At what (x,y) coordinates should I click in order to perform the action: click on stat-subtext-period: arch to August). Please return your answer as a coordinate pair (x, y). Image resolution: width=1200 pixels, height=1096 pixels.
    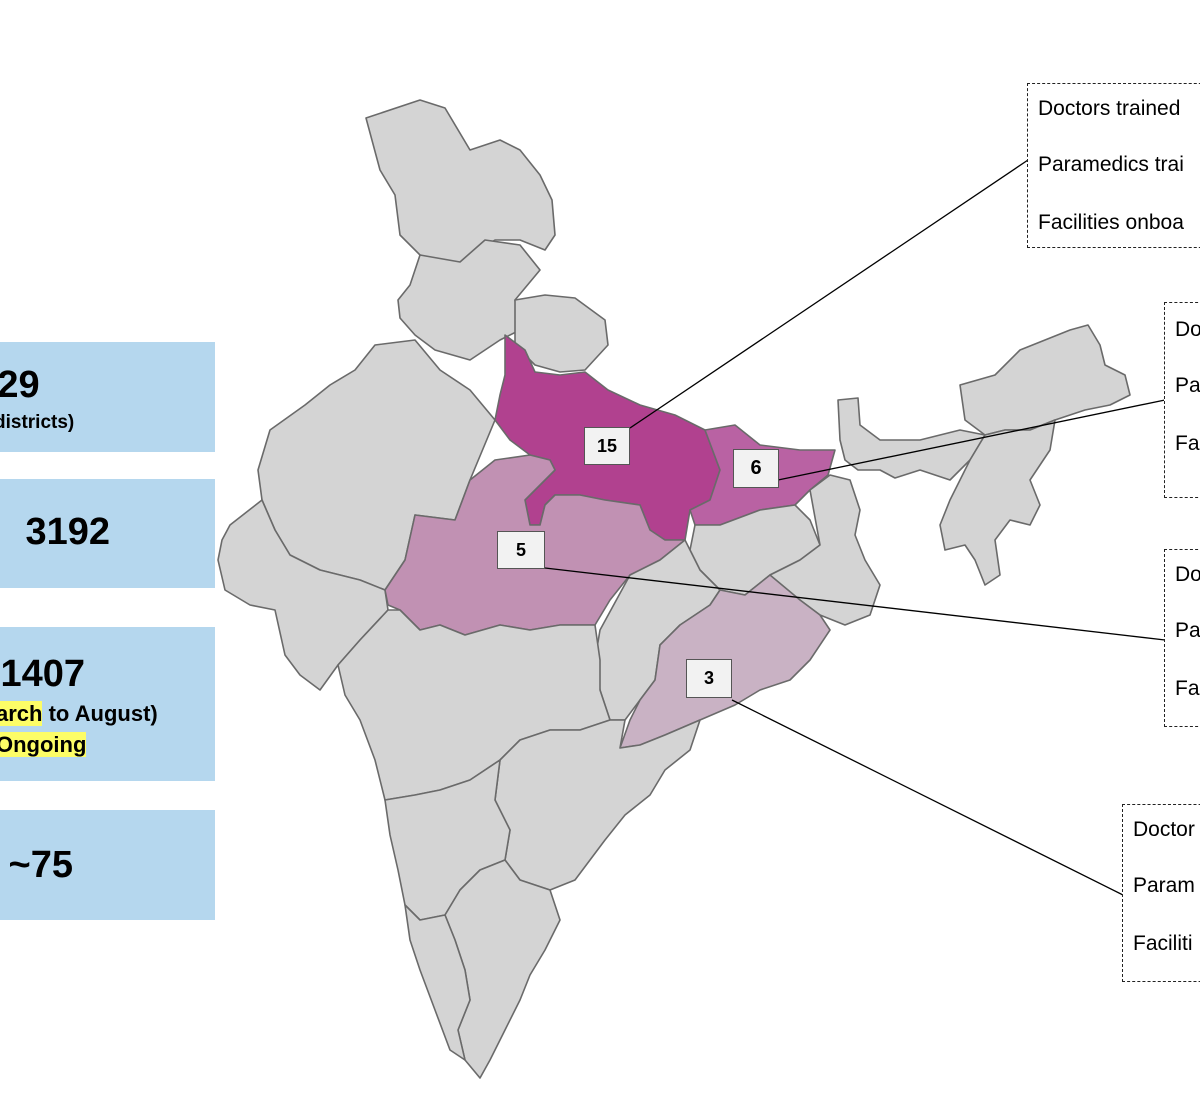
    Looking at the image, I should click on (79, 714).